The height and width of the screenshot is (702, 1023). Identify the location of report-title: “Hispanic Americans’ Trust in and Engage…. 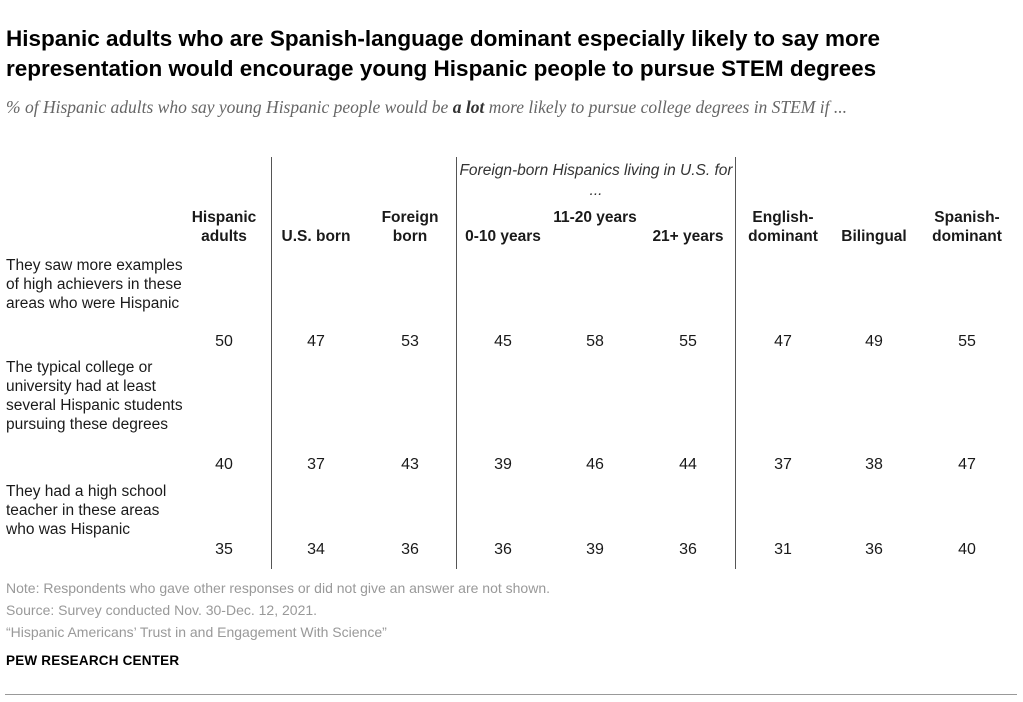
(196, 632).